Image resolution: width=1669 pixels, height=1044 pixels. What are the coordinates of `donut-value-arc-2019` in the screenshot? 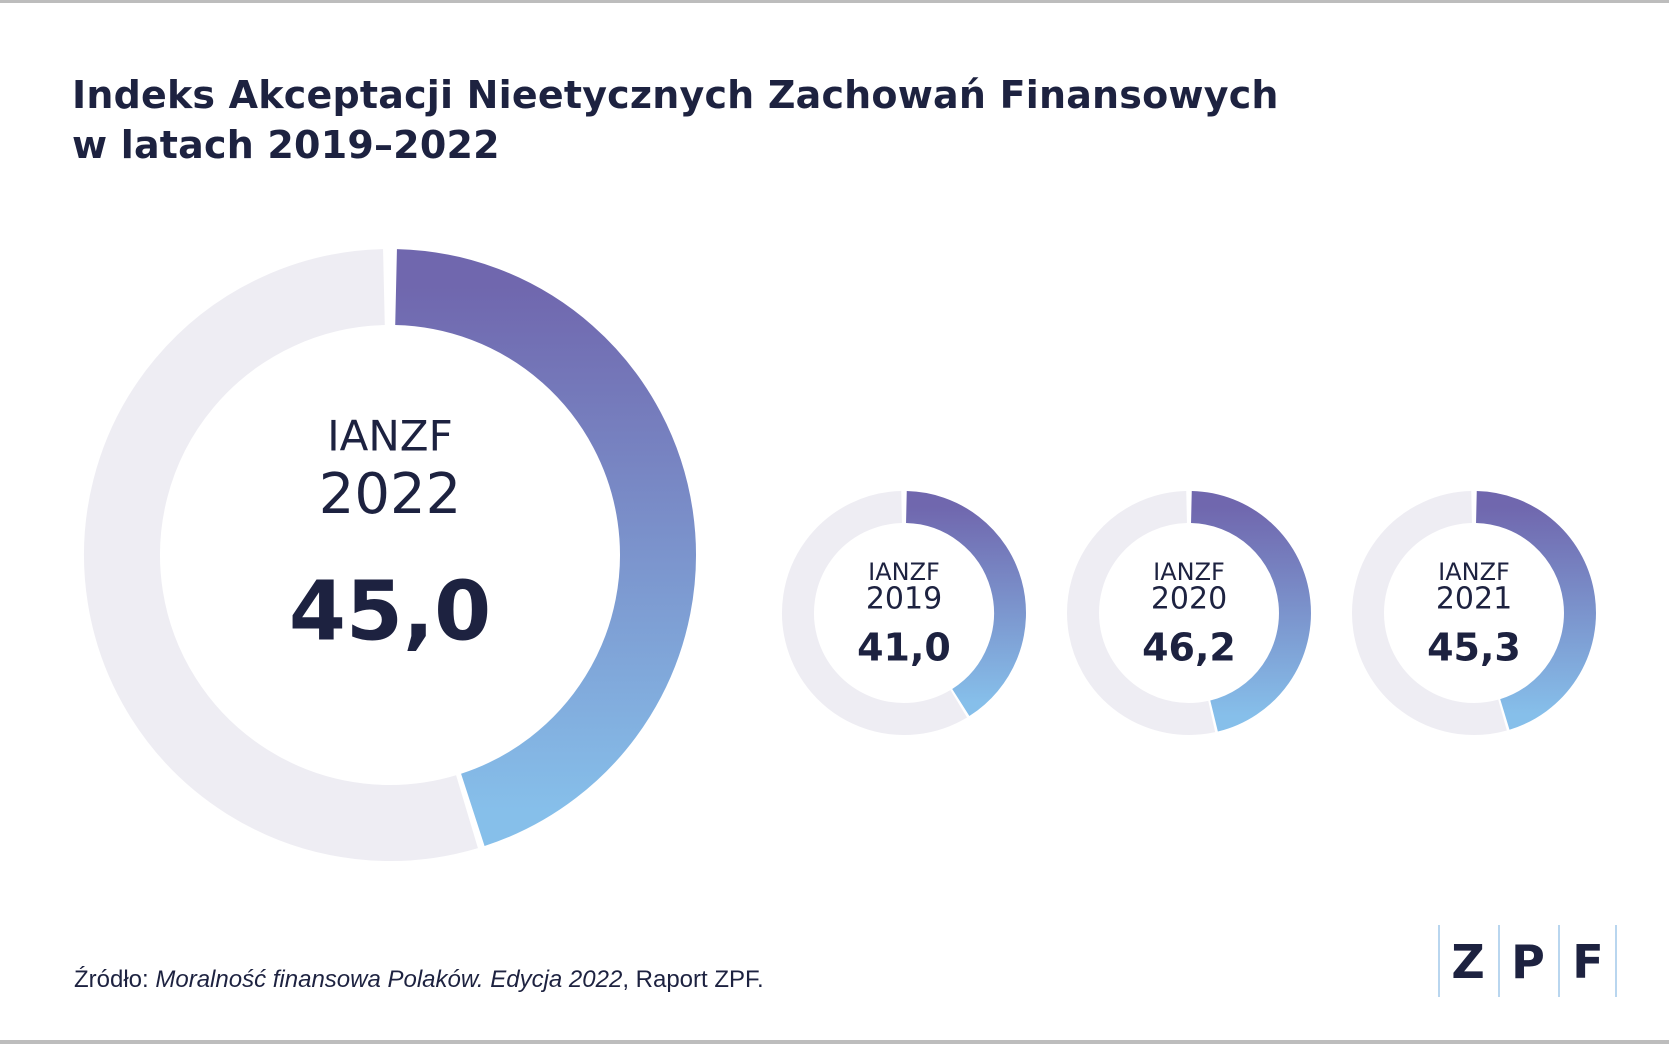 It's located at (965, 603).